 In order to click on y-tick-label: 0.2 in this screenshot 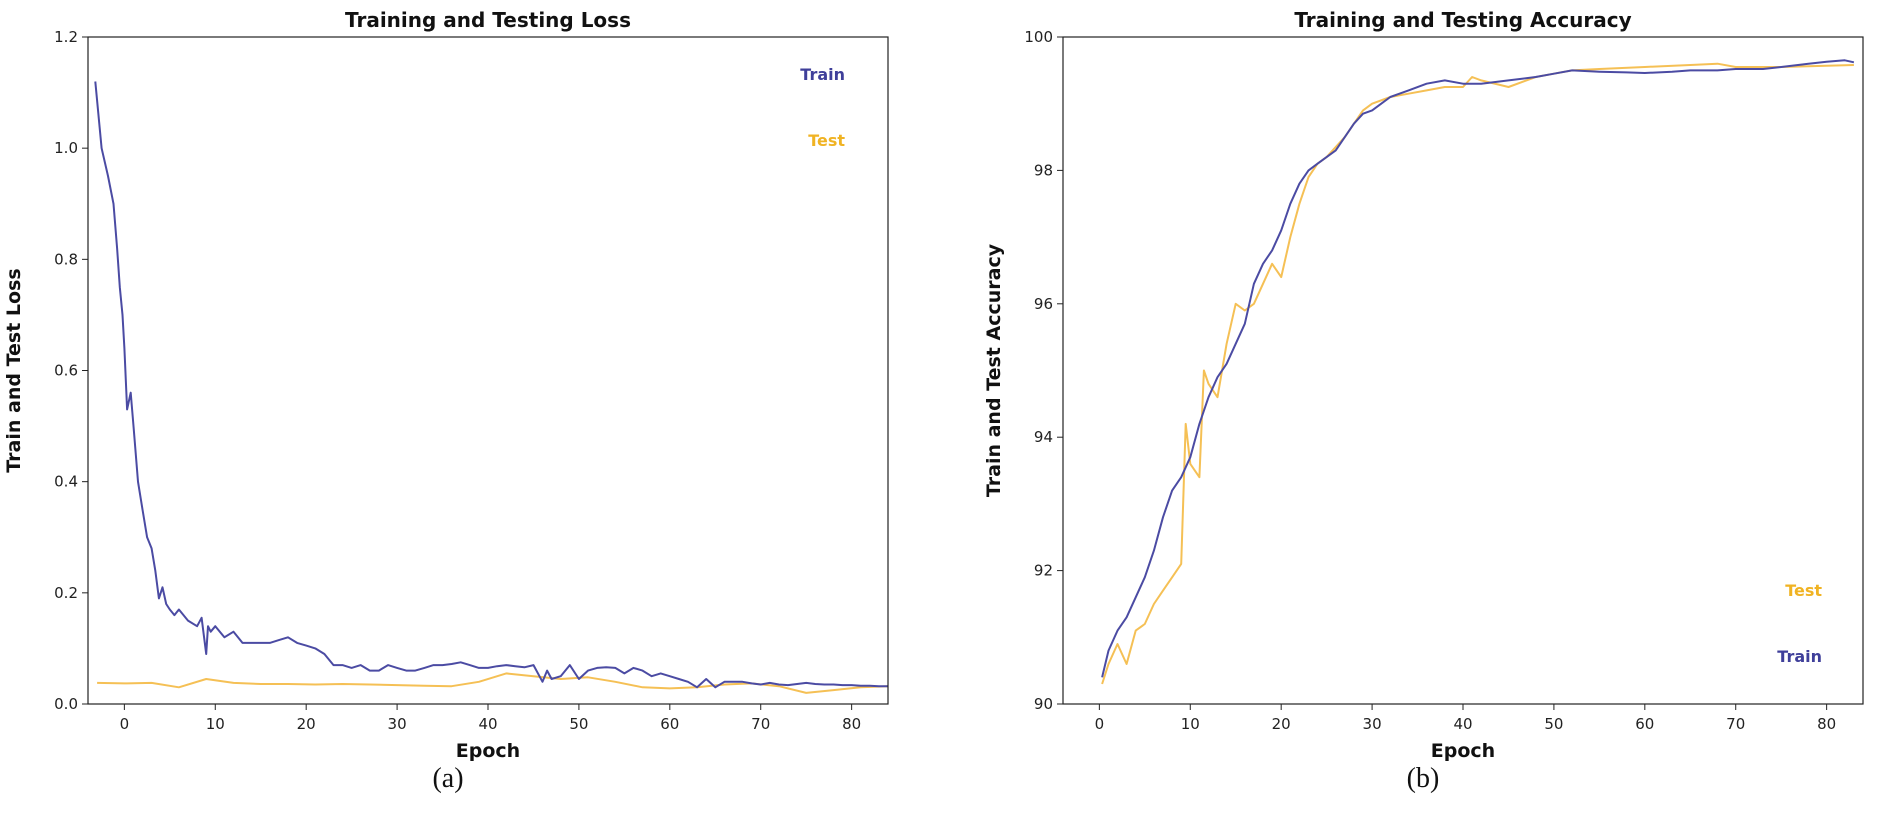, I will do `click(66, 593)`.